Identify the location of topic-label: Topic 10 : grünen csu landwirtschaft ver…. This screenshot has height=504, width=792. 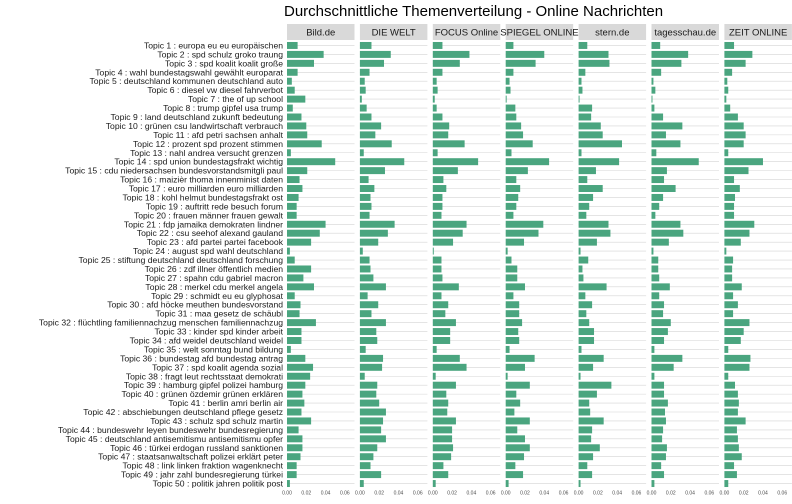
(194, 126).